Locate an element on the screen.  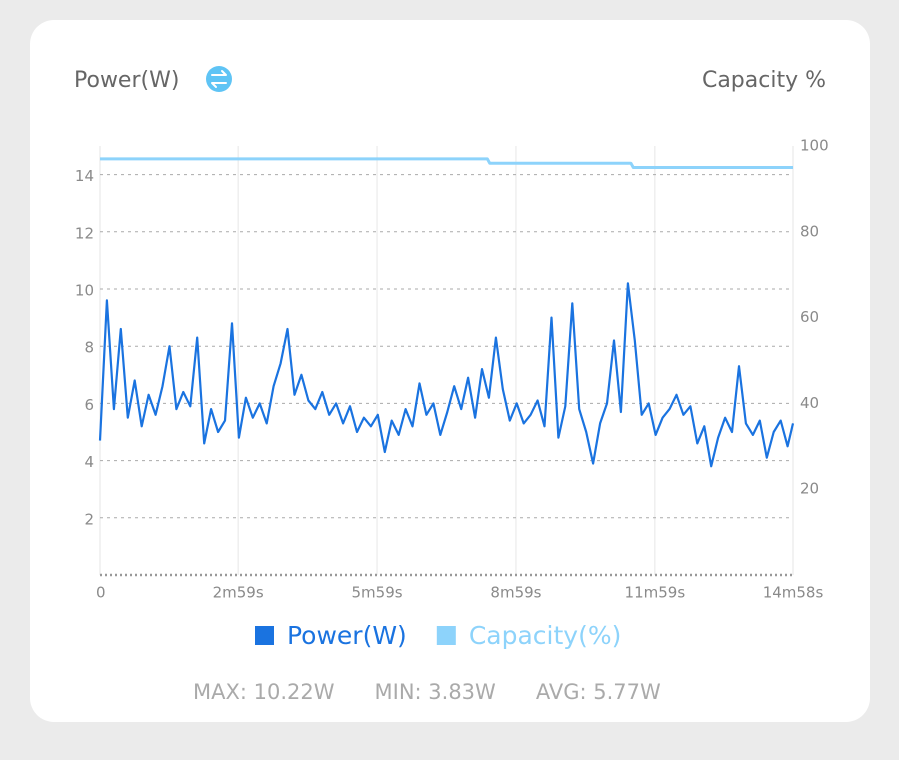
series-line is located at coordinates (446, 163).